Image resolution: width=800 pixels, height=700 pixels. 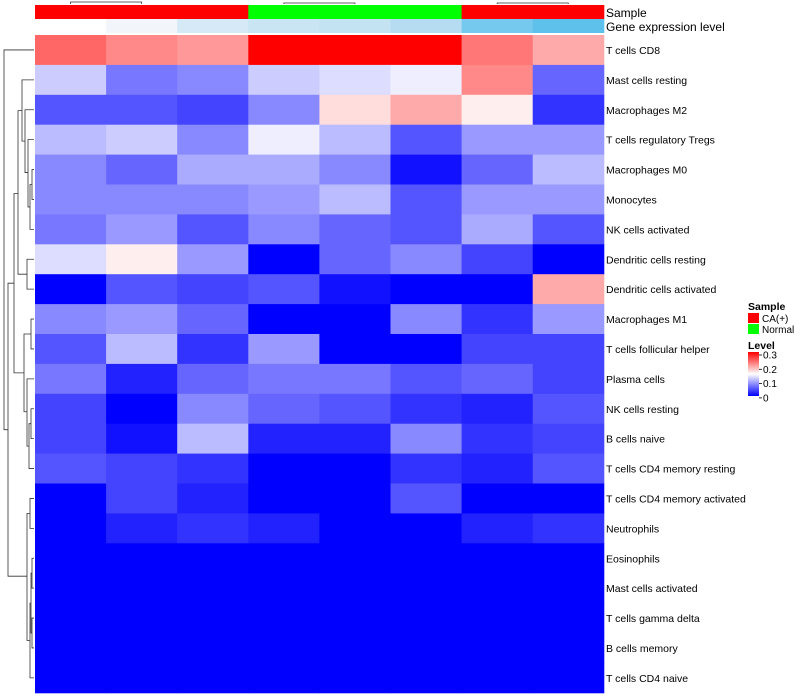 What do you see at coordinates (766, 398) in the screenshot?
I see `level-legend-tick-label: 0` at bounding box center [766, 398].